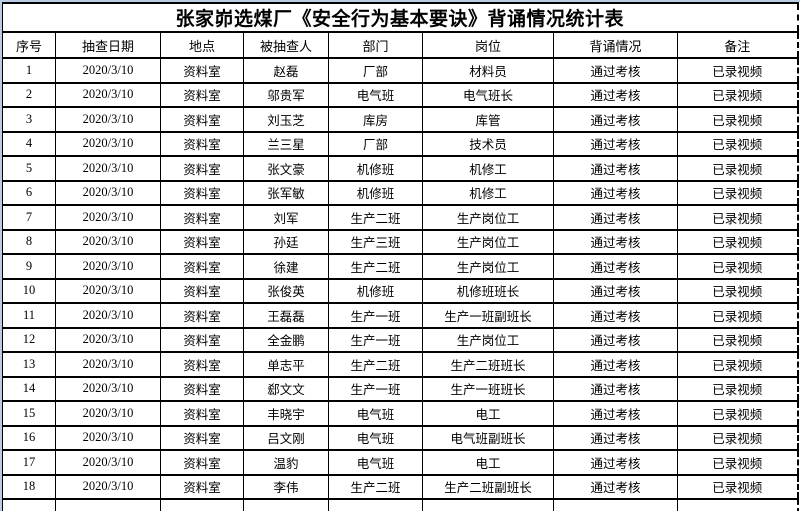 Image resolution: width=800 pixels, height=511 pixels. What do you see at coordinates (286, 94) in the screenshot?
I see `table-cell: 邬贵军` at bounding box center [286, 94].